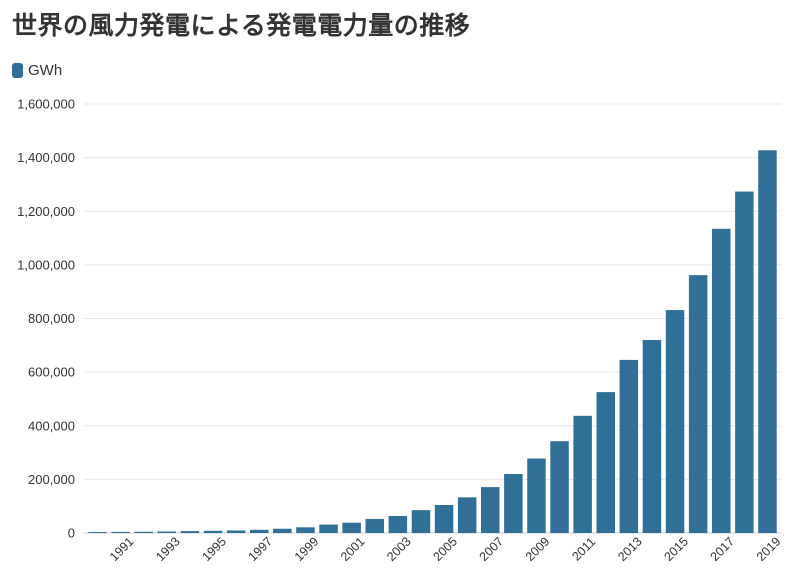 Image resolution: width=800 pixels, height=578 pixels. Describe the element at coordinates (676, 549) in the screenshot. I see `x-tick-label: 2015` at that location.